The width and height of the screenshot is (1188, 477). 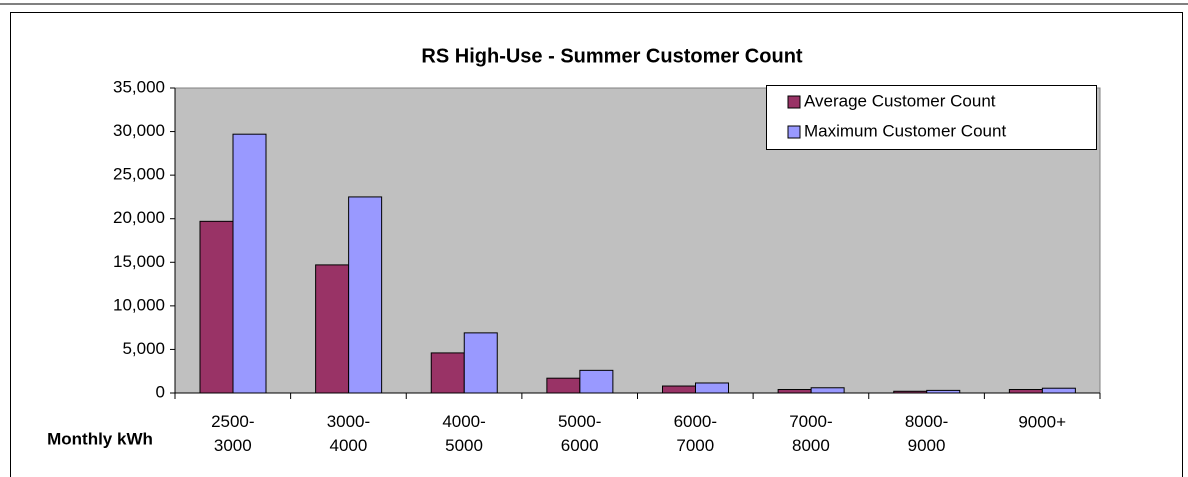 I want to click on x-tick-label: 6000-7000, so click(x=695, y=433).